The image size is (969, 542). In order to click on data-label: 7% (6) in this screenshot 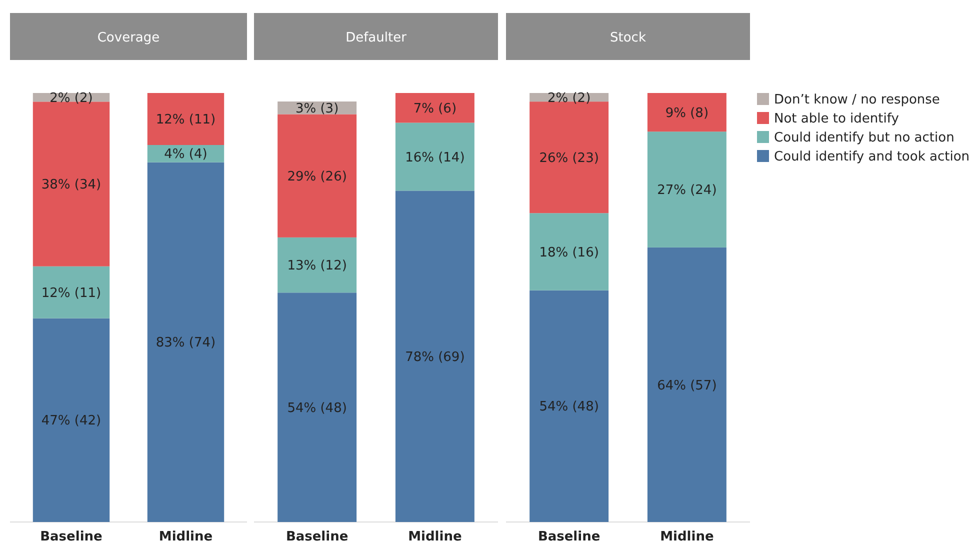, I will do `click(435, 108)`.